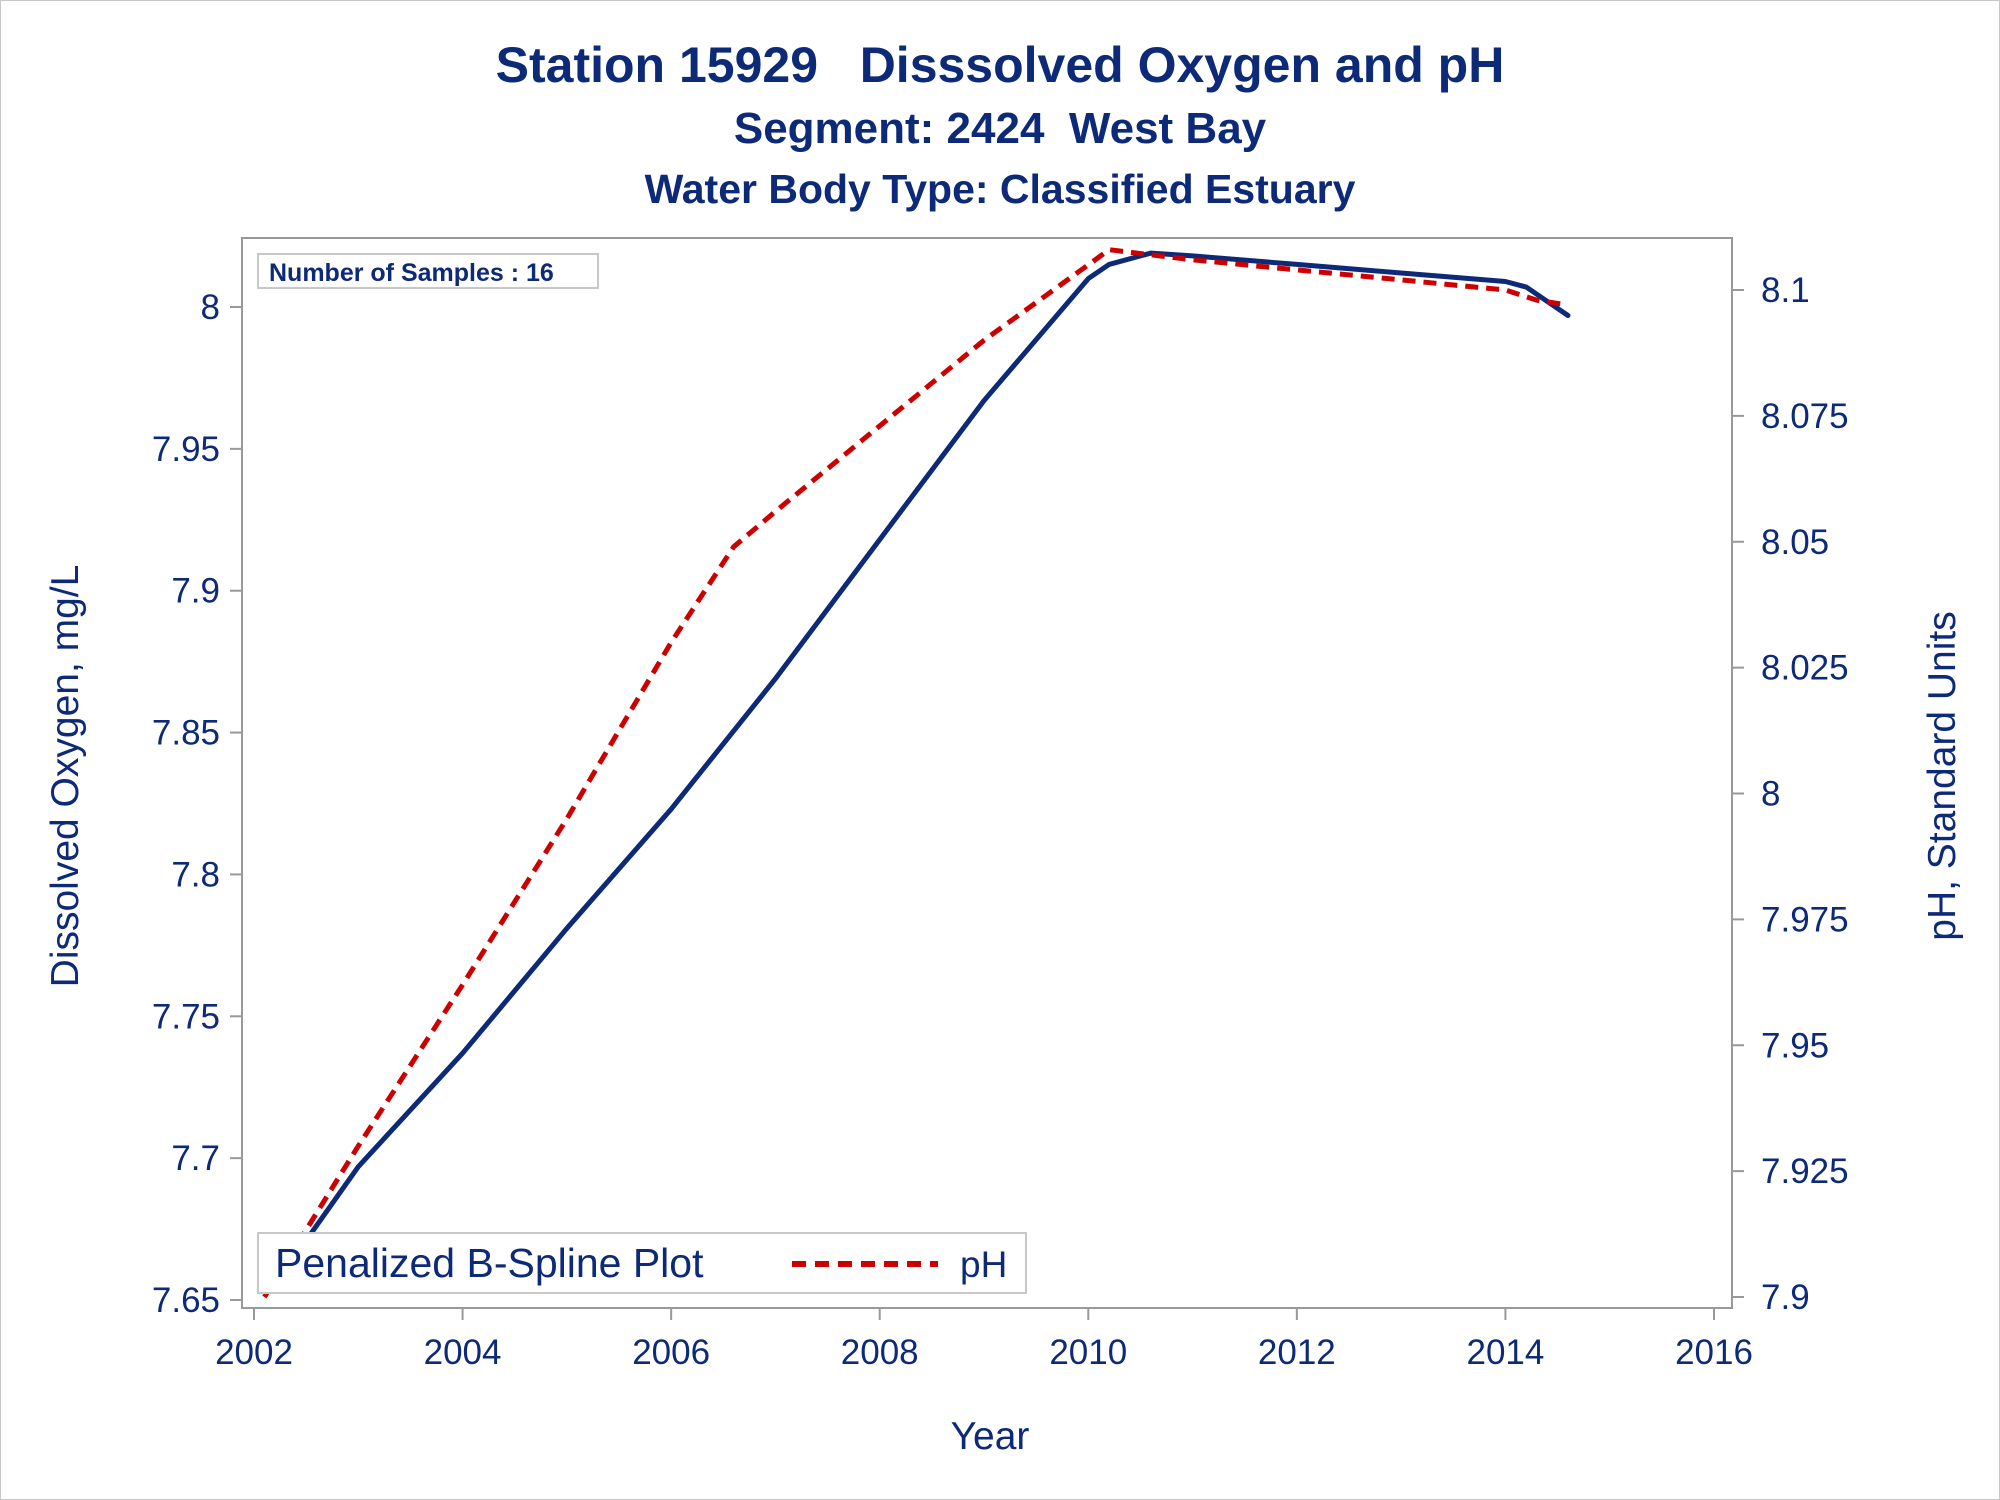  Describe the element at coordinates (1000, 189) in the screenshot. I see `chart-subtitle-water-body: Water Body Type: Classified Estuary` at that location.